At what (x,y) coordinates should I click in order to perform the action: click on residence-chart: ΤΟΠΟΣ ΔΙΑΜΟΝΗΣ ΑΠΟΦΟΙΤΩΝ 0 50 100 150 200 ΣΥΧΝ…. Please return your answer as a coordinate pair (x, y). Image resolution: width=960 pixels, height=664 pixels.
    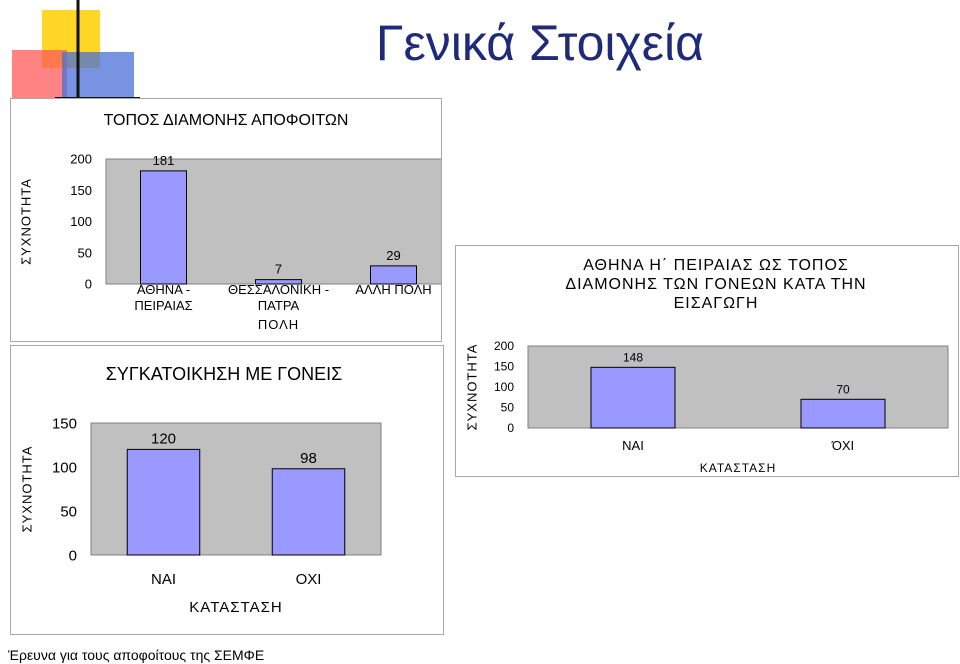
    Looking at the image, I should click on (235, 222).